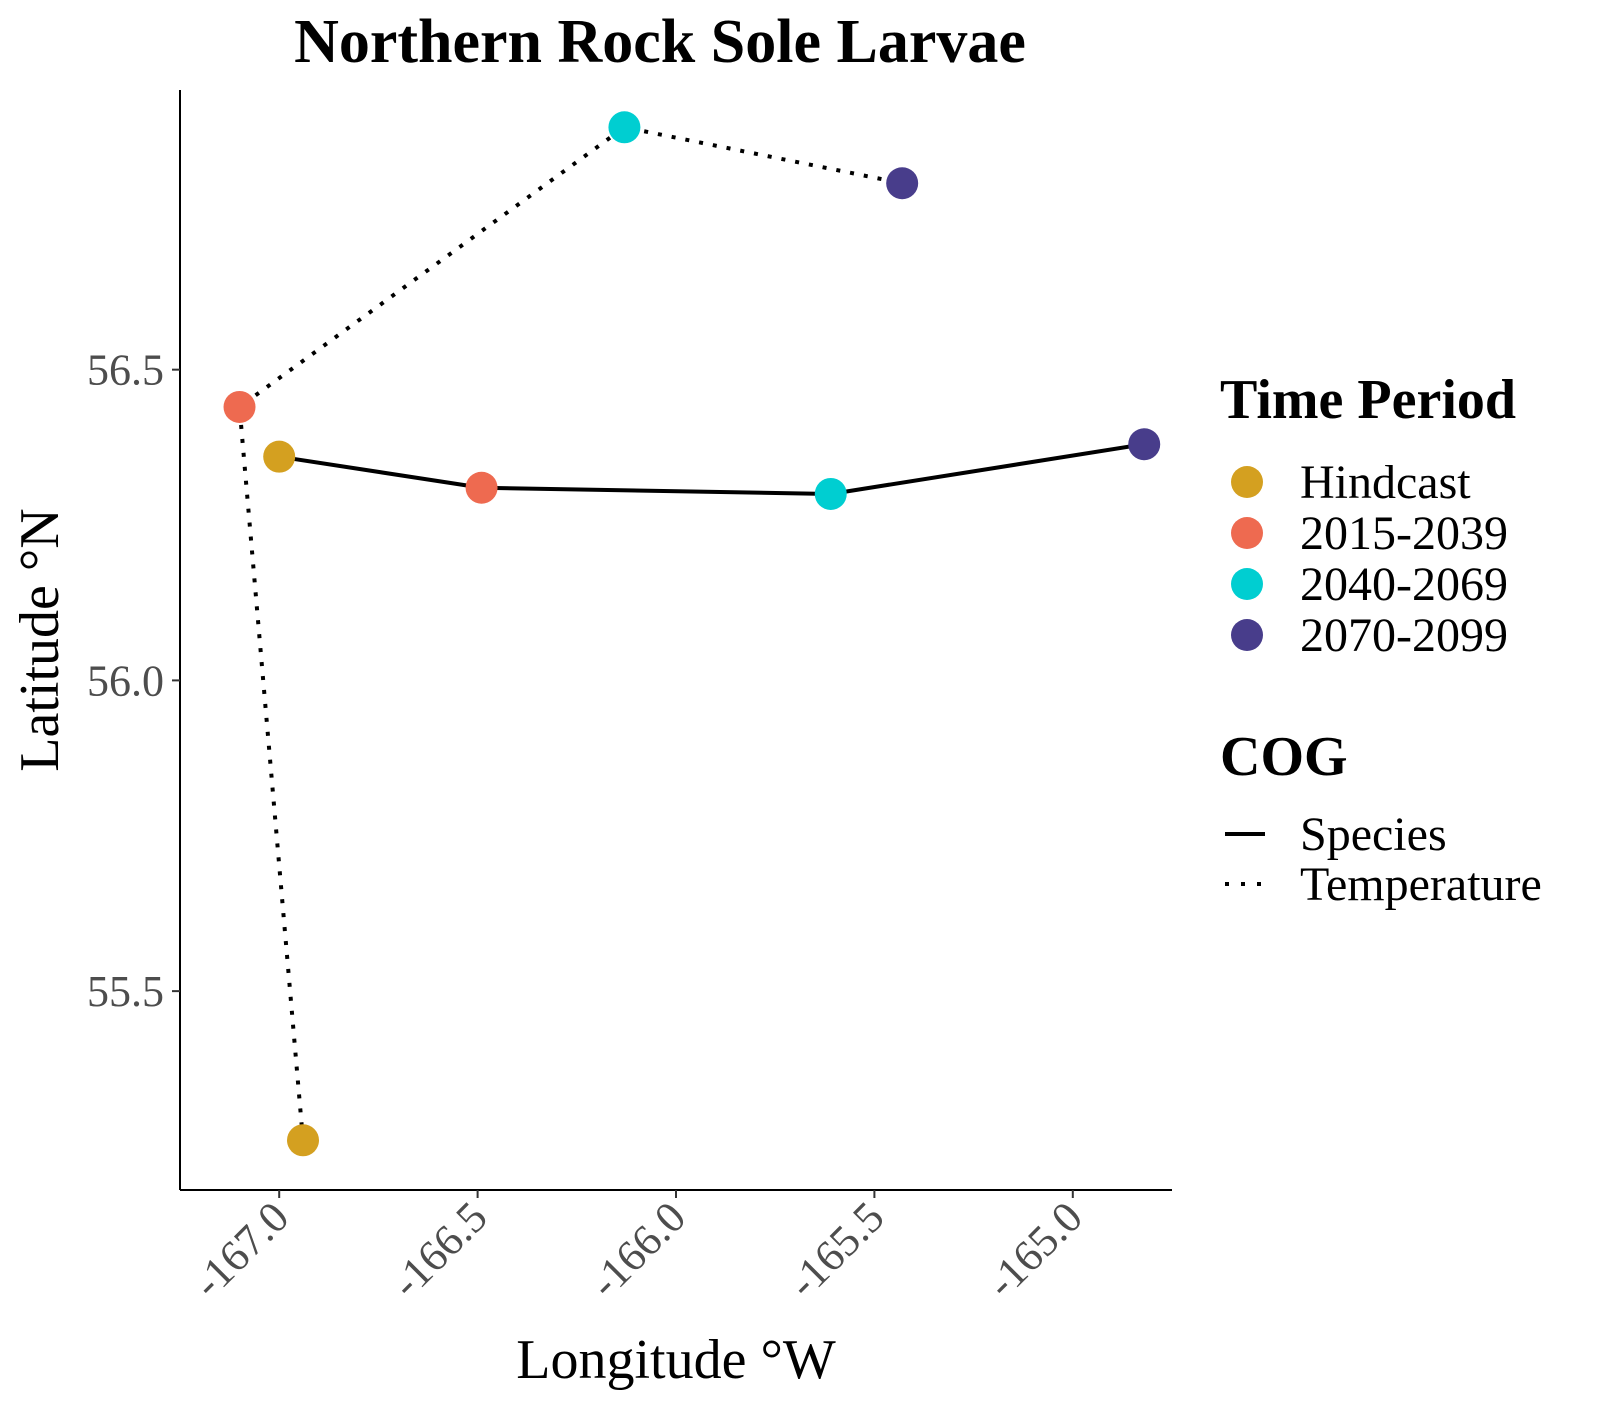  Describe the element at coordinates (1404, 533) in the screenshot. I see `legend-label-2015-2039: 2015-2039` at that location.